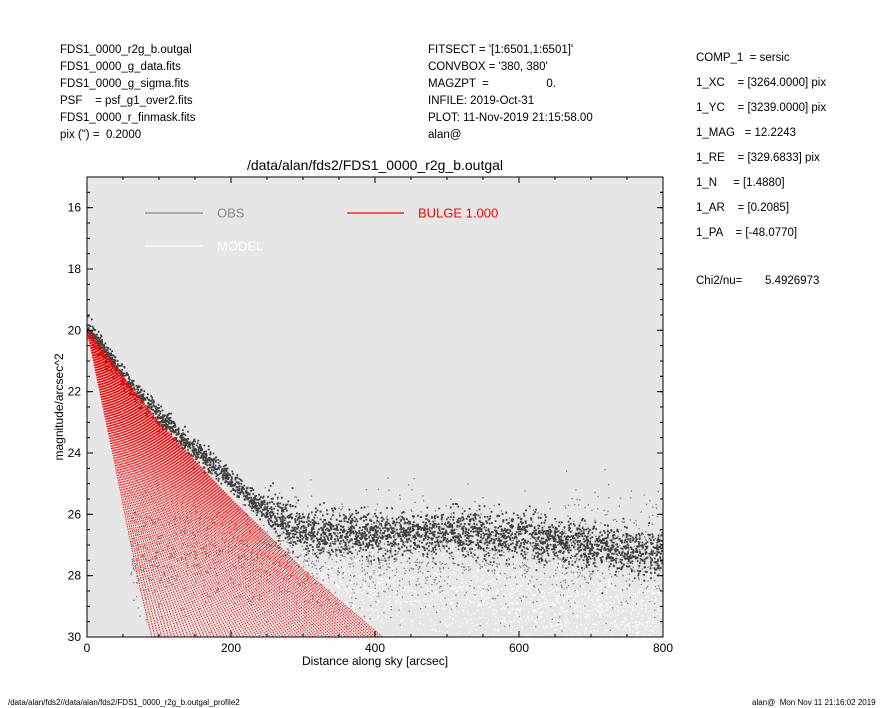  Describe the element at coordinates (445, 135) in the screenshot. I see `header-middle-line-5: alan@` at that location.